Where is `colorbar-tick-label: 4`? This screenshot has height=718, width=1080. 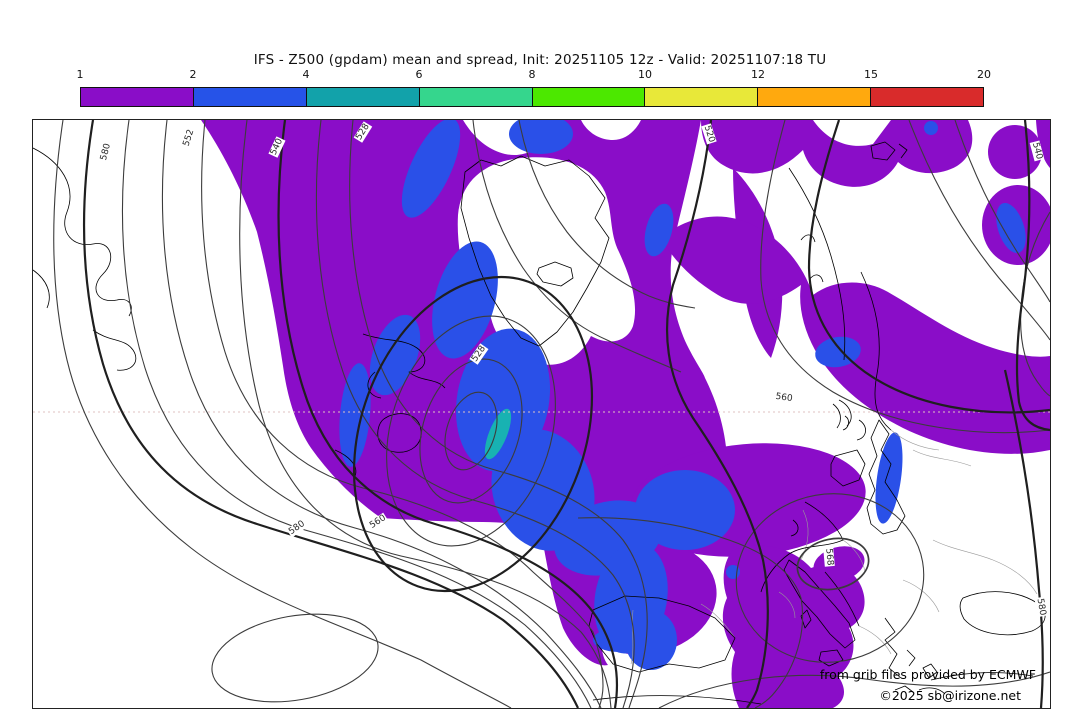
colorbar-tick-label: 4 is located at coordinates (306, 74).